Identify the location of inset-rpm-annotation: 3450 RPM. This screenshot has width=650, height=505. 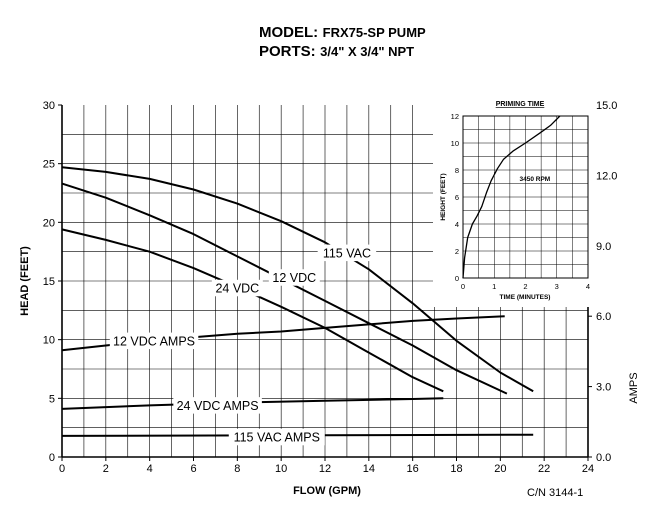
(535, 179).